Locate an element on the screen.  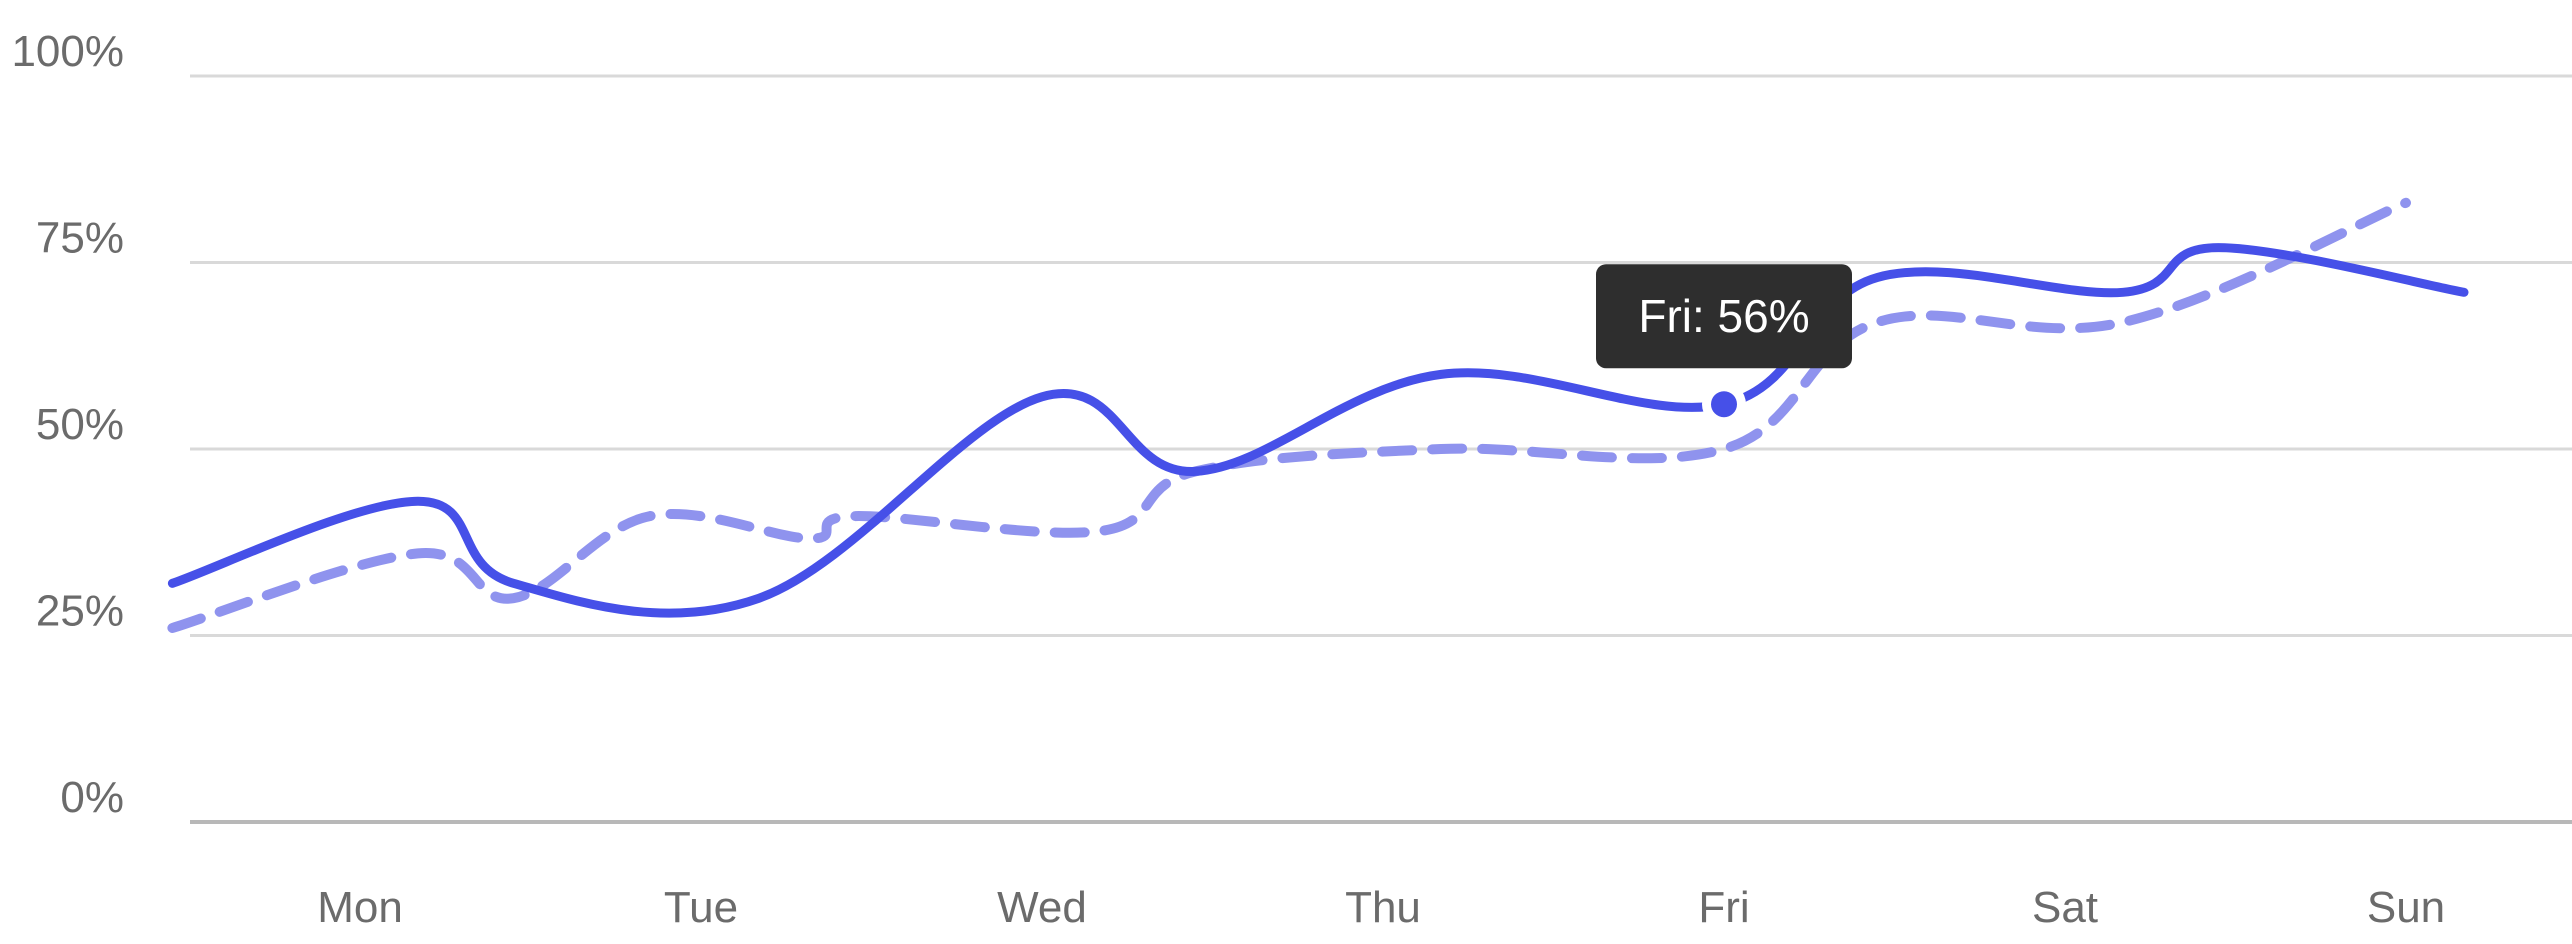
x-axis-tick-labels: Mon Tue Wed Thu Fri Sat Sun is located at coordinates (1381, 907).